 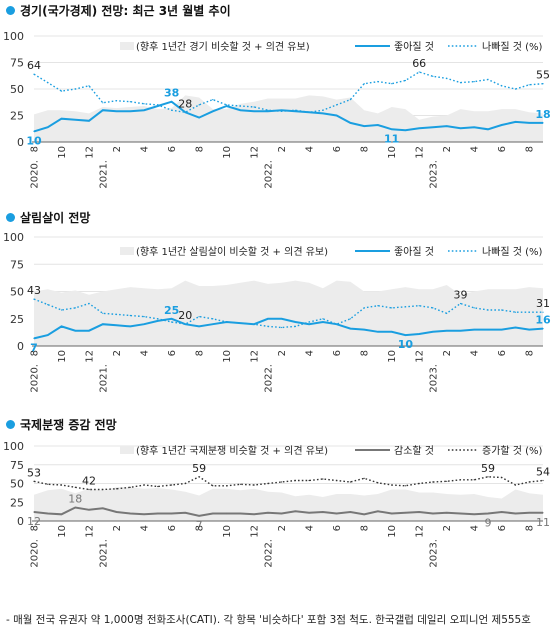 I want to click on data-label: 28, so click(x=185, y=103).